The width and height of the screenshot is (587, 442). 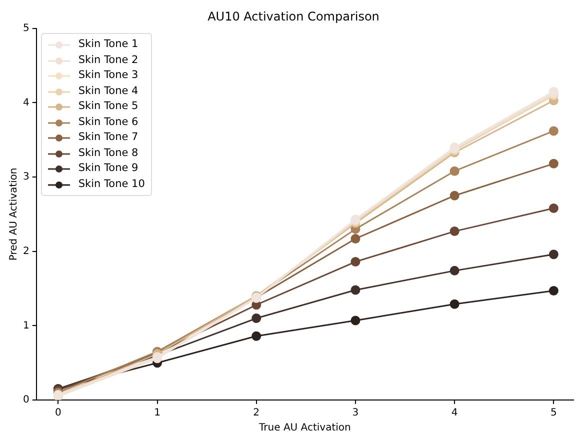 What do you see at coordinates (157, 413) in the screenshot?
I see `x-tick-label: 1` at bounding box center [157, 413].